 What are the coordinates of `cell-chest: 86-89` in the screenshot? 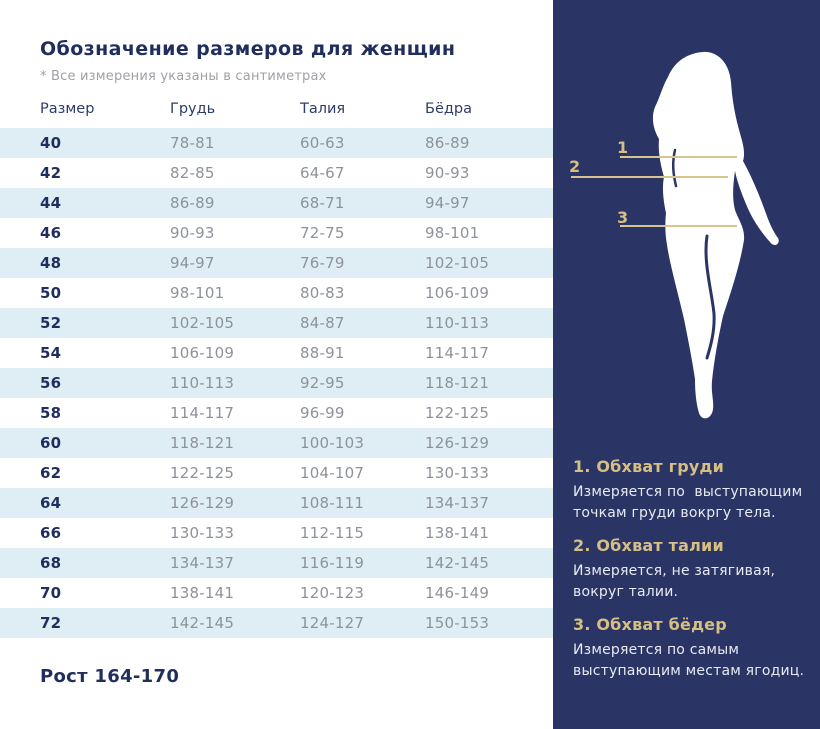 It's located at (192, 203).